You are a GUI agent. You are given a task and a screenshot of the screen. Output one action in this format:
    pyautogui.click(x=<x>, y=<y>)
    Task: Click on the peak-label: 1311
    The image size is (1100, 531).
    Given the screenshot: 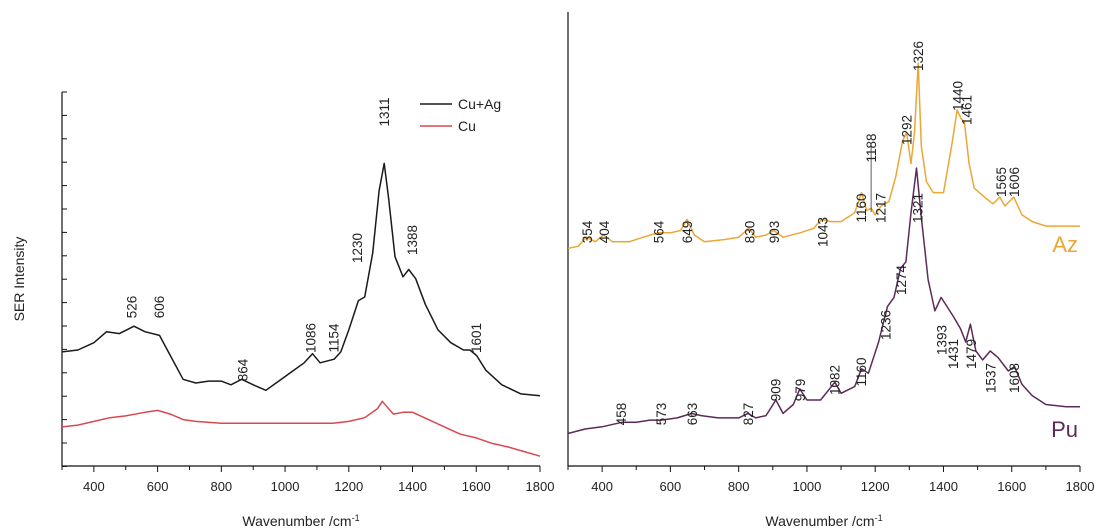 What is the action you would take?
    pyautogui.click(x=384, y=111)
    